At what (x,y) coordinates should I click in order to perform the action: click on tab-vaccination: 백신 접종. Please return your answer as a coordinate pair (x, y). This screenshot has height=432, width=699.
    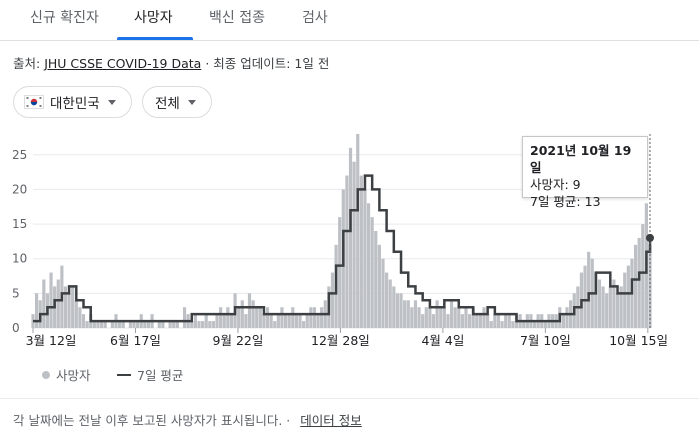
    Looking at the image, I should click on (237, 18).